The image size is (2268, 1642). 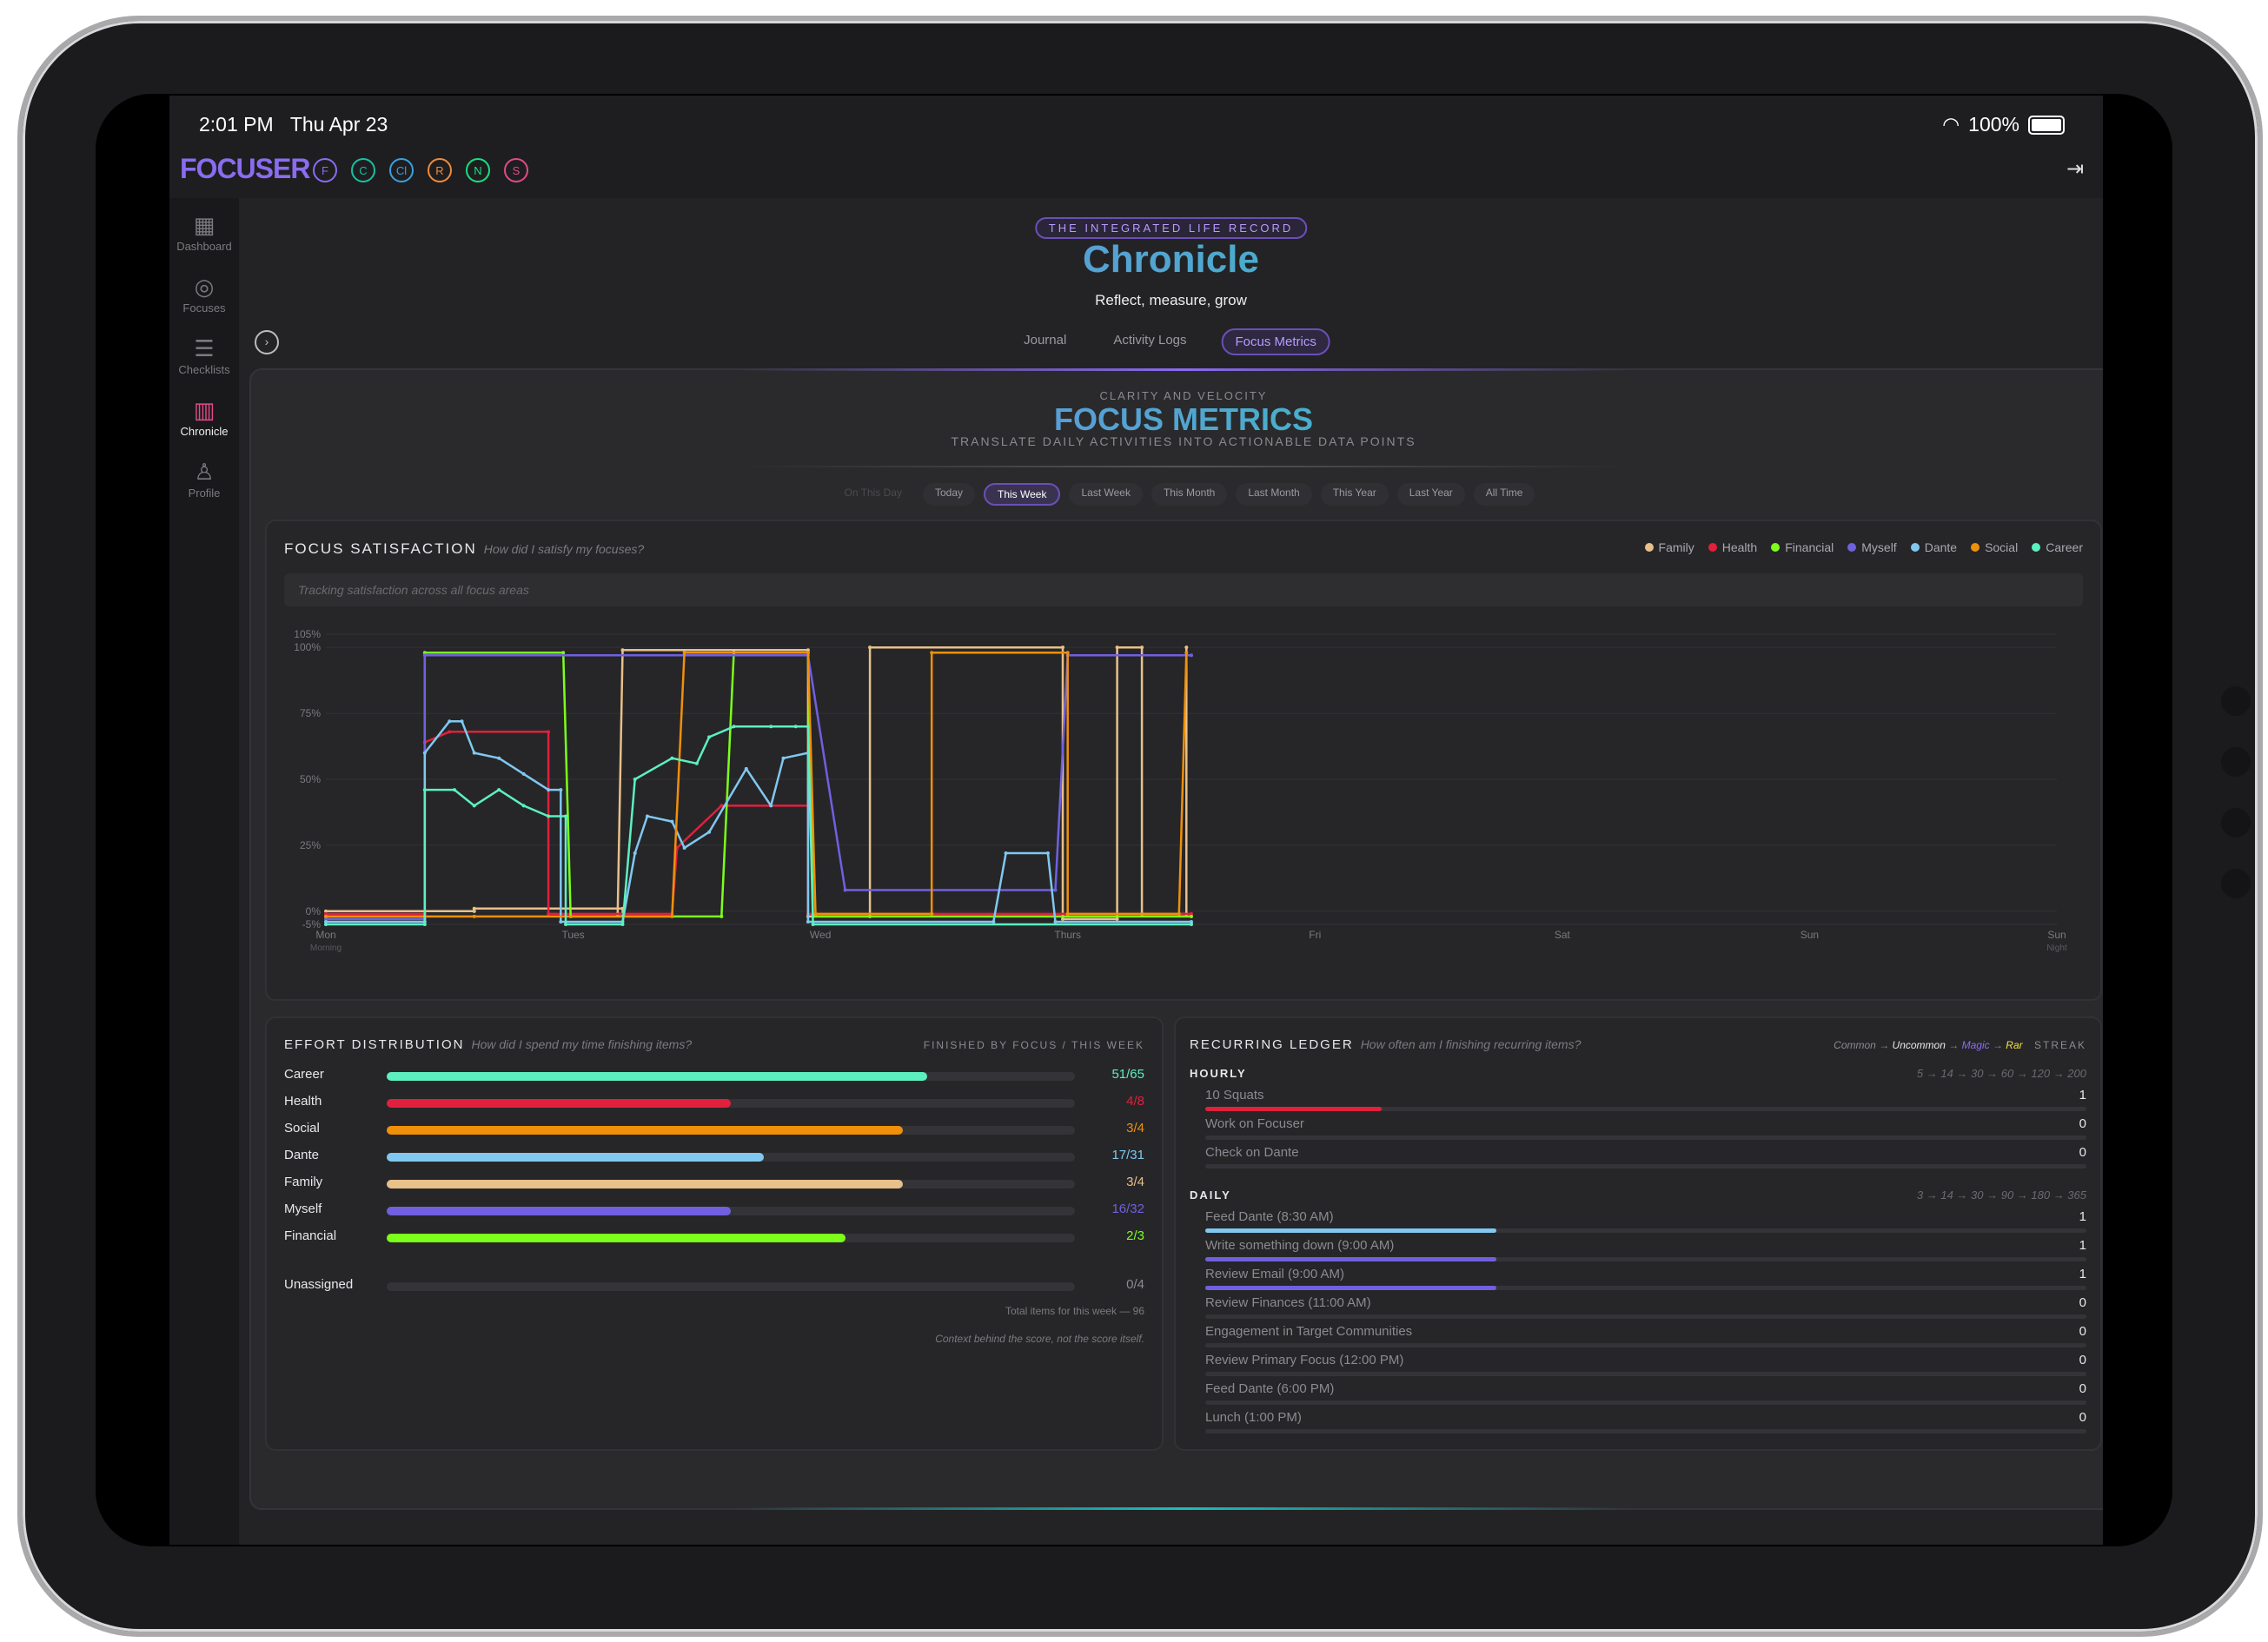 What do you see at coordinates (204, 478) in the screenshot?
I see `sidebar-item-profile: ♙ Profile` at bounding box center [204, 478].